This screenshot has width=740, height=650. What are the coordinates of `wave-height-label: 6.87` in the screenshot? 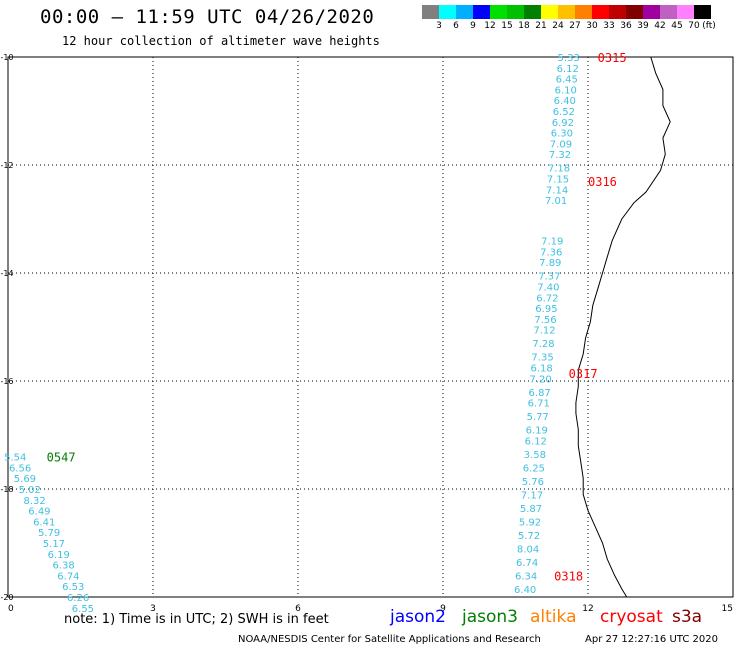 It's located at (540, 393).